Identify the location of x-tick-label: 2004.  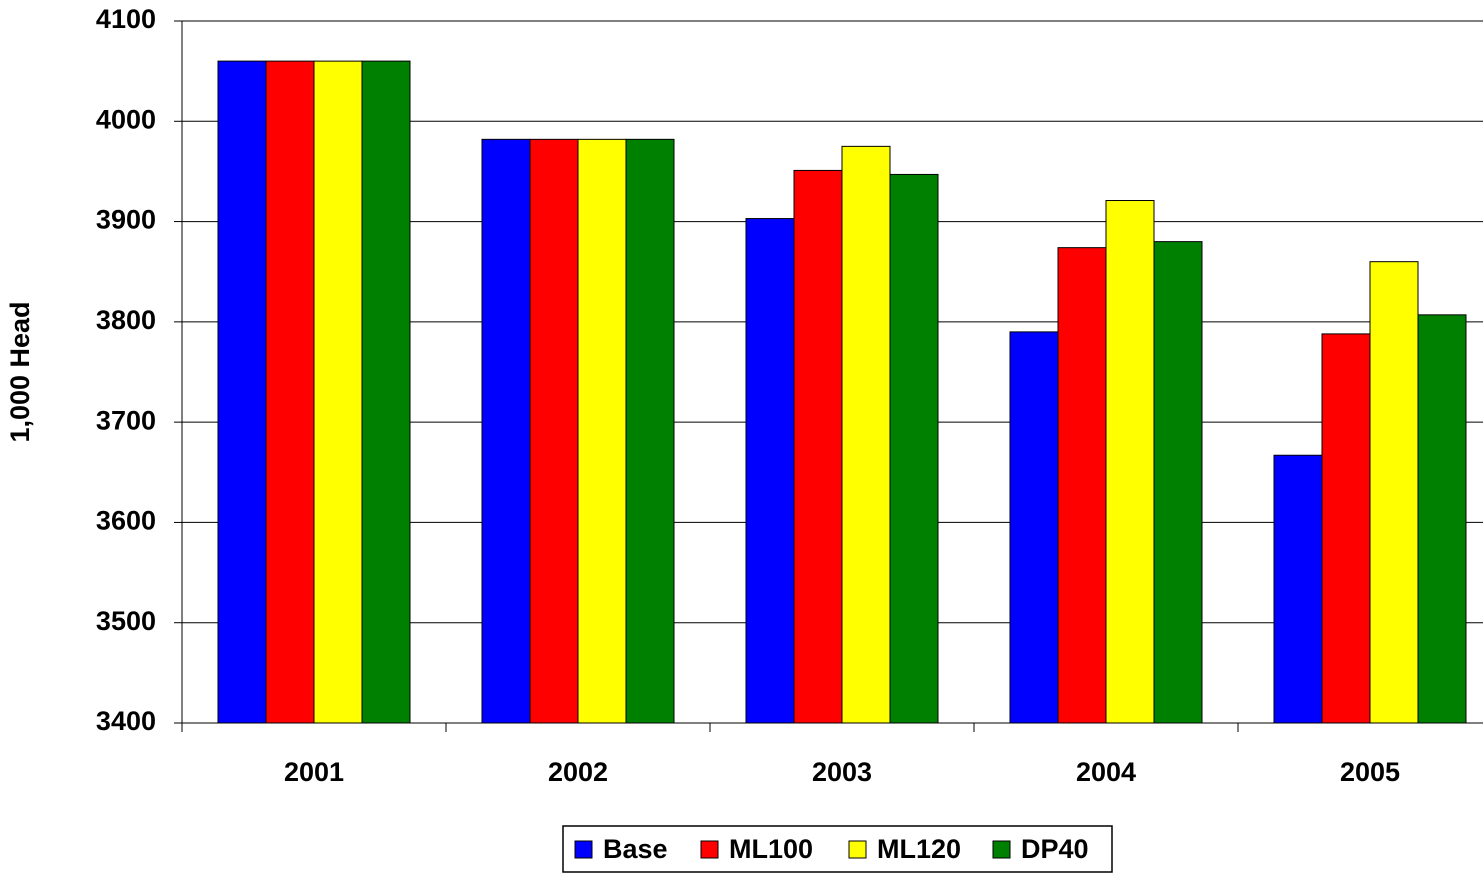
(1106, 772).